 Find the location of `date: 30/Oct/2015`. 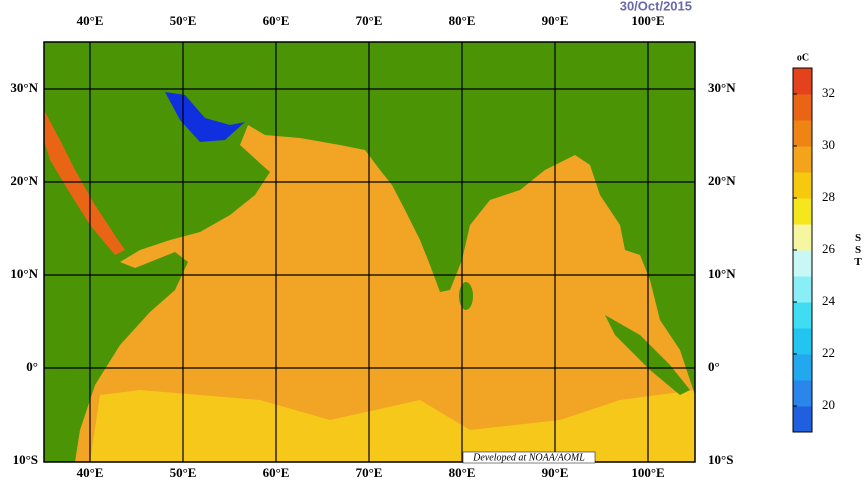

date: 30/Oct/2015 is located at coordinates (656, 6).